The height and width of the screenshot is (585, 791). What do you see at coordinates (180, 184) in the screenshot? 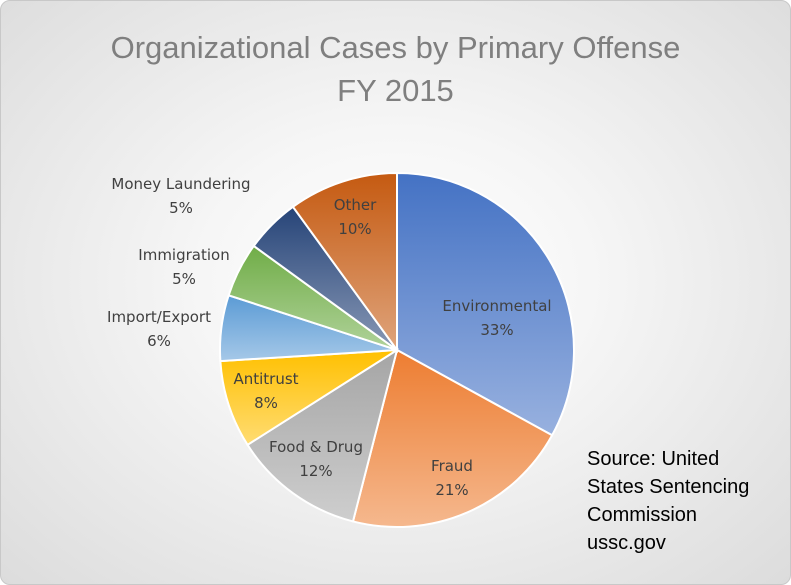
I see `slice-label: Money Laundering` at bounding box center [180, 184].